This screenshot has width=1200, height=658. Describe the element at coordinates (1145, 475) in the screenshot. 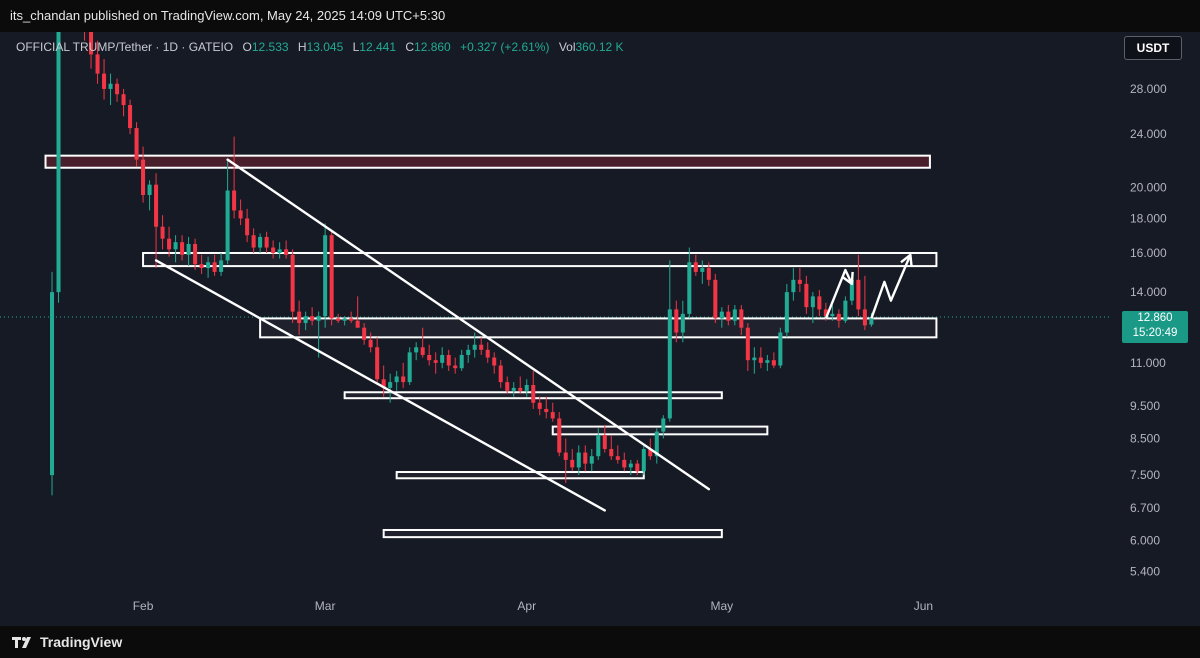

I see `price-tick-label: 7.500` at that location.